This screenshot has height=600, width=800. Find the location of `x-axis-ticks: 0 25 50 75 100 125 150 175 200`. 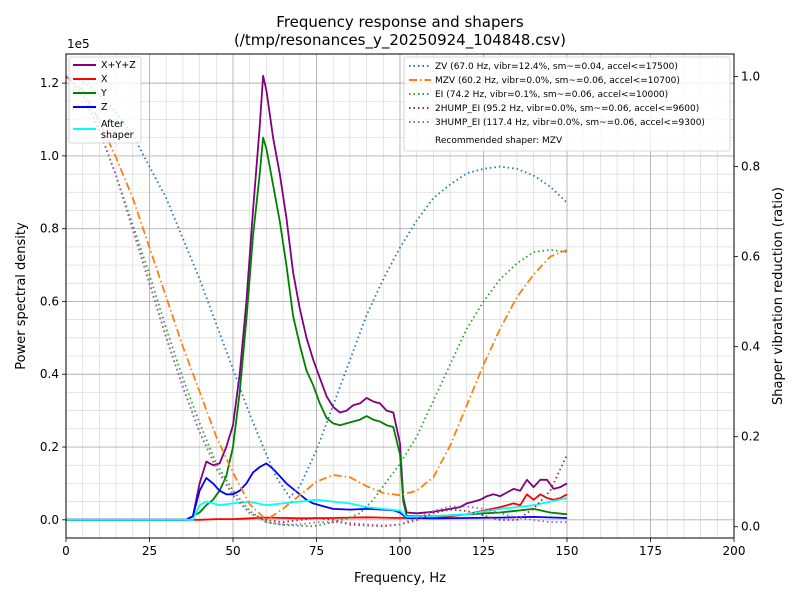

x-axis-ticks: 0 25 50 75 100 125 150 175 200 is located at coordinates (403, 548).